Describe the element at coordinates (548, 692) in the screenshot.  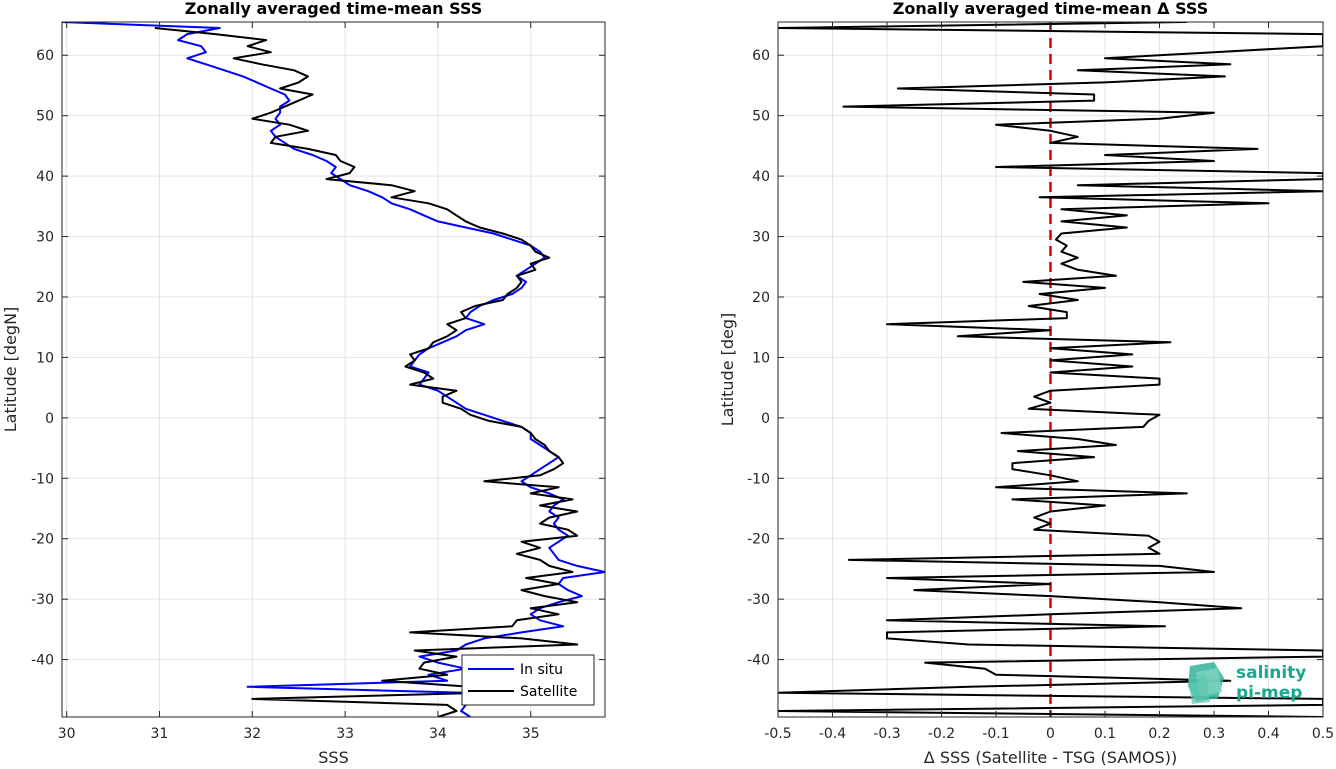
I see `legend-entry: Satellite` at that location.